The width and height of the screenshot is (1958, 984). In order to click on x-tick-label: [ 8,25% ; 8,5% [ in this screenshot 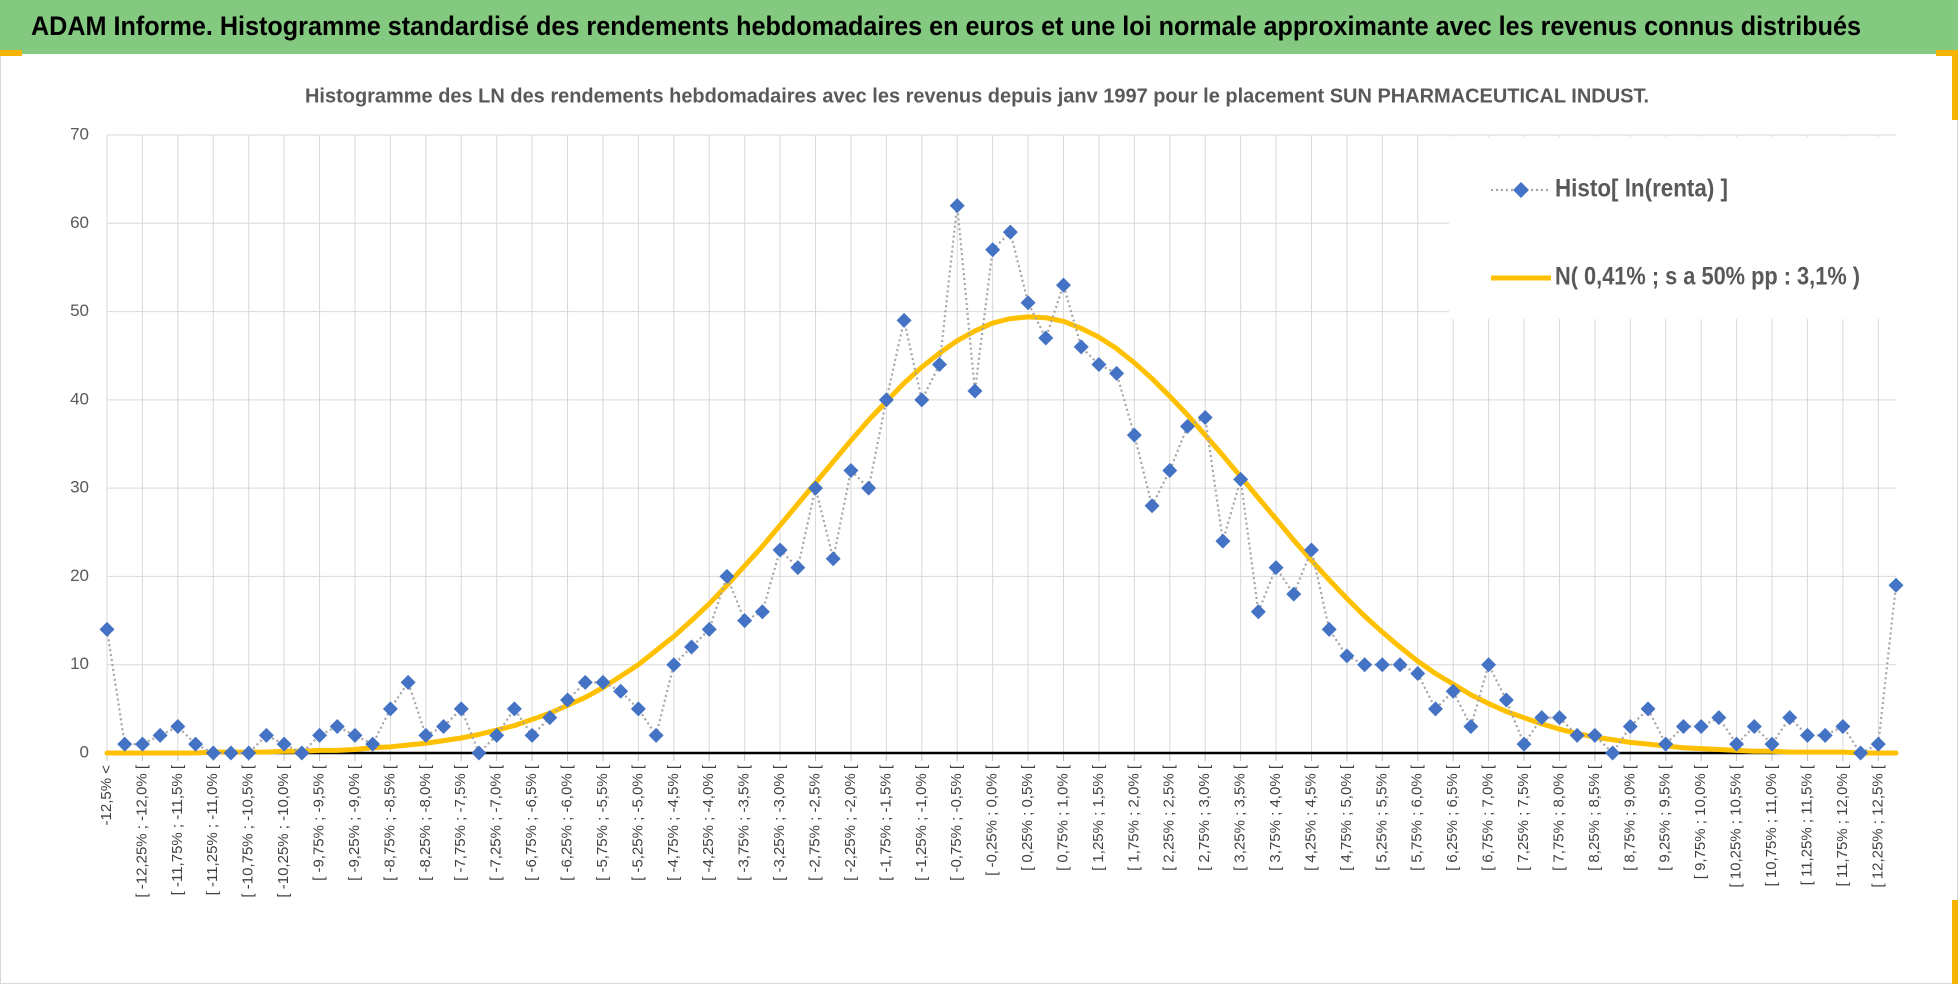, I will do `click(1594, 817)`.